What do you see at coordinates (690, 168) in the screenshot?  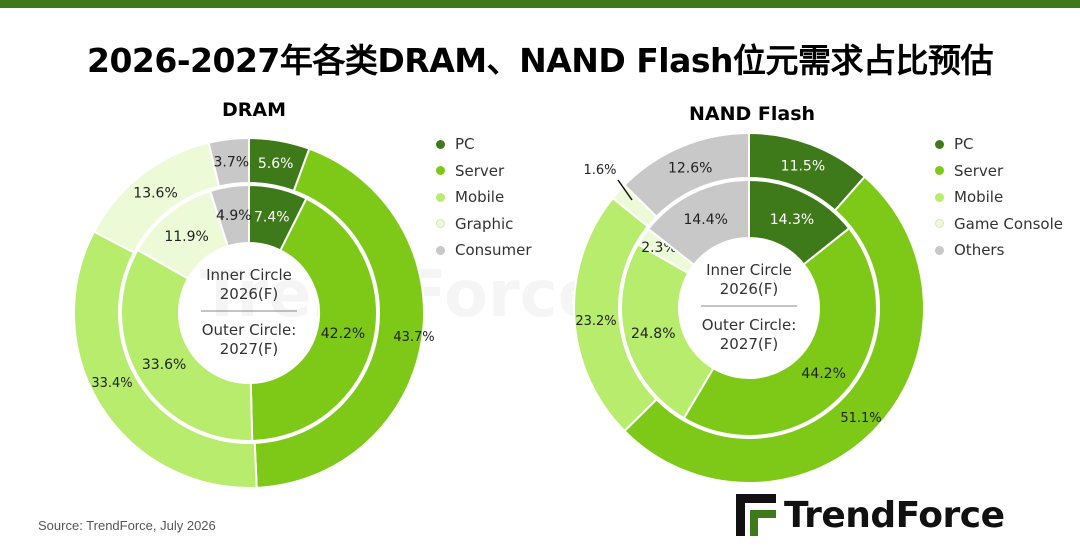 I see `nand-flash-outer-label-others: 12.6%` at bounding box center [690, 168].